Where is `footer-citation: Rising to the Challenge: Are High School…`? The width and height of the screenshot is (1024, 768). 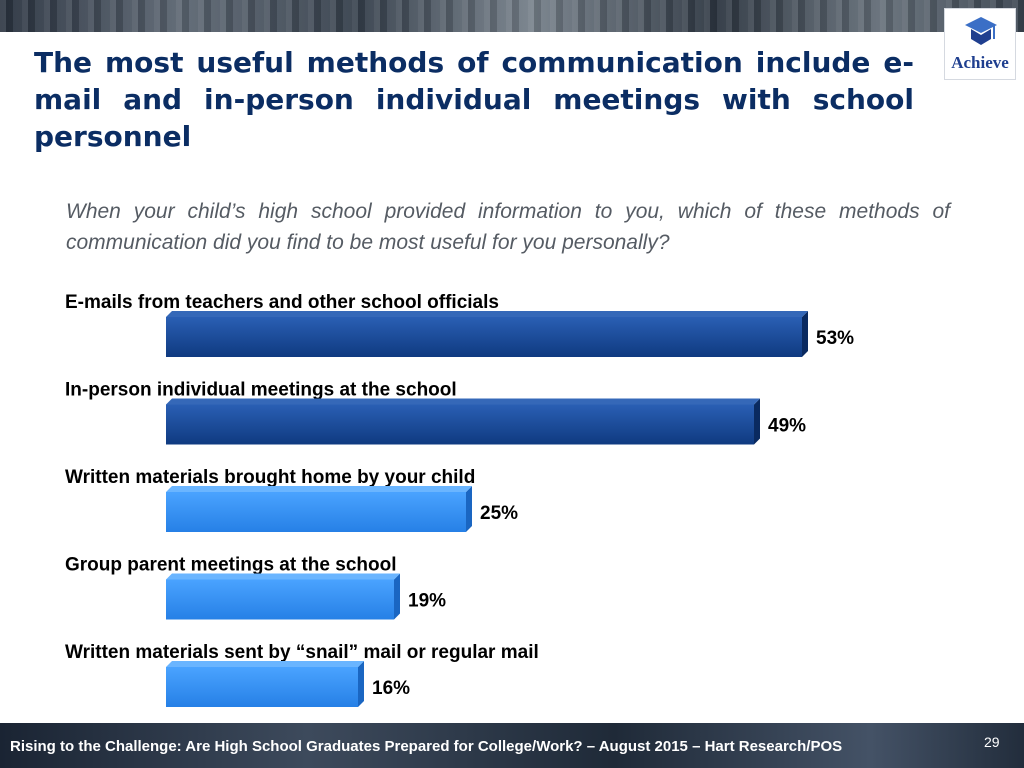
footer-citation: Rising to the Challenge: Are High School… is located at coordinates (426, 746).